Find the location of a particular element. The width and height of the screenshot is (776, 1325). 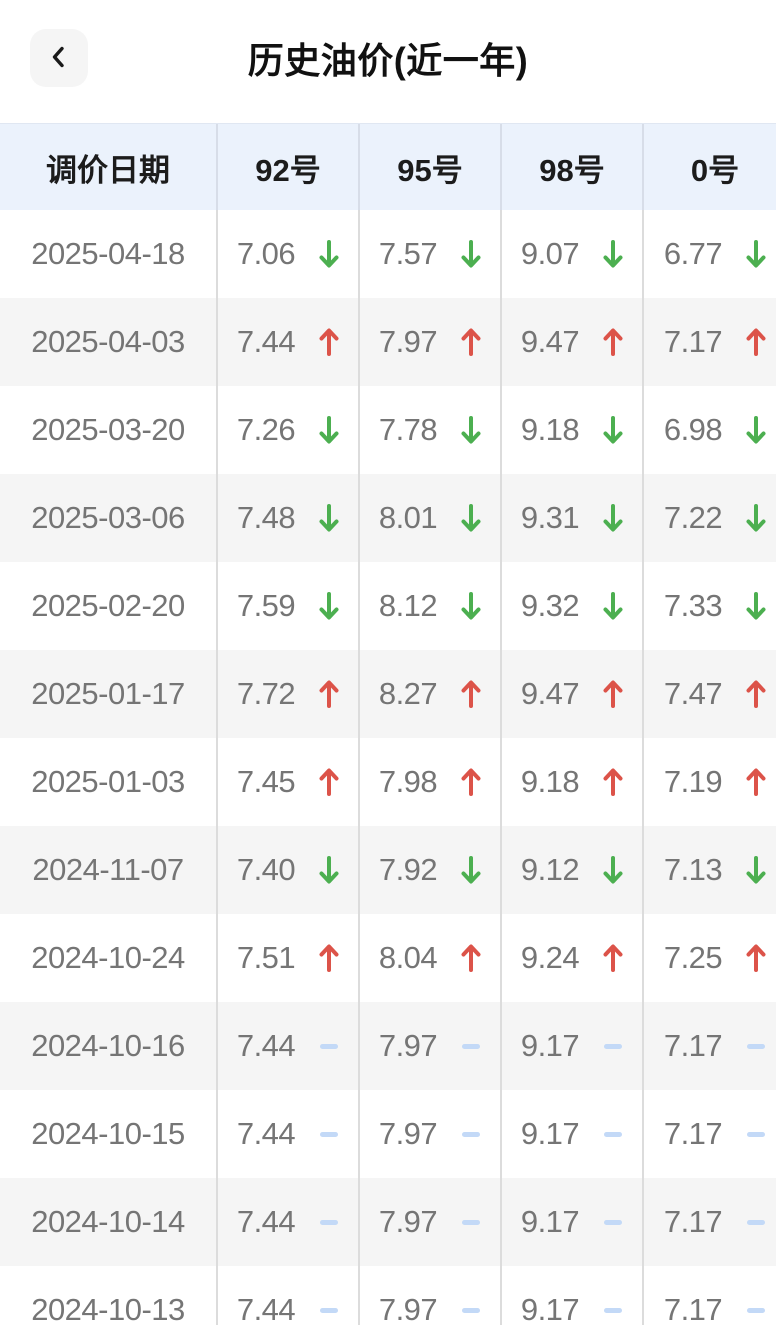

date-cell: 2024-10-14 is located at coordinates (109, 1222).